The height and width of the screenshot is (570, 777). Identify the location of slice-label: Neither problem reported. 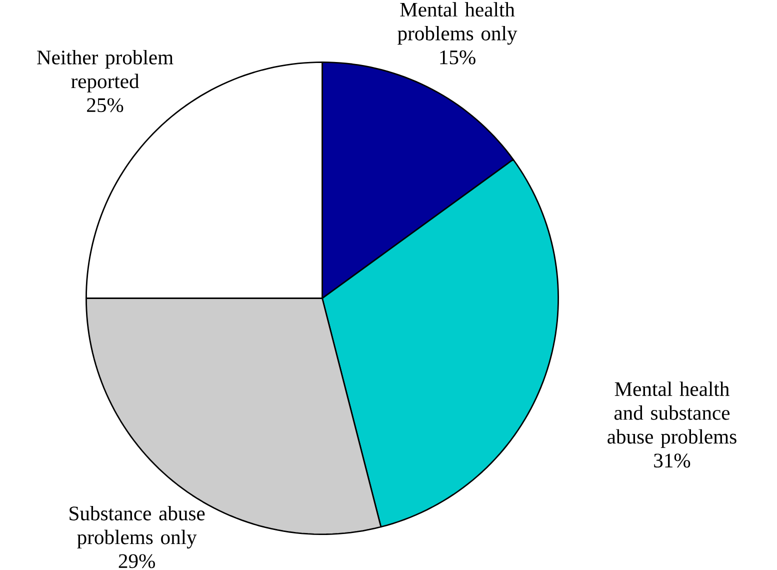
(105, 71).